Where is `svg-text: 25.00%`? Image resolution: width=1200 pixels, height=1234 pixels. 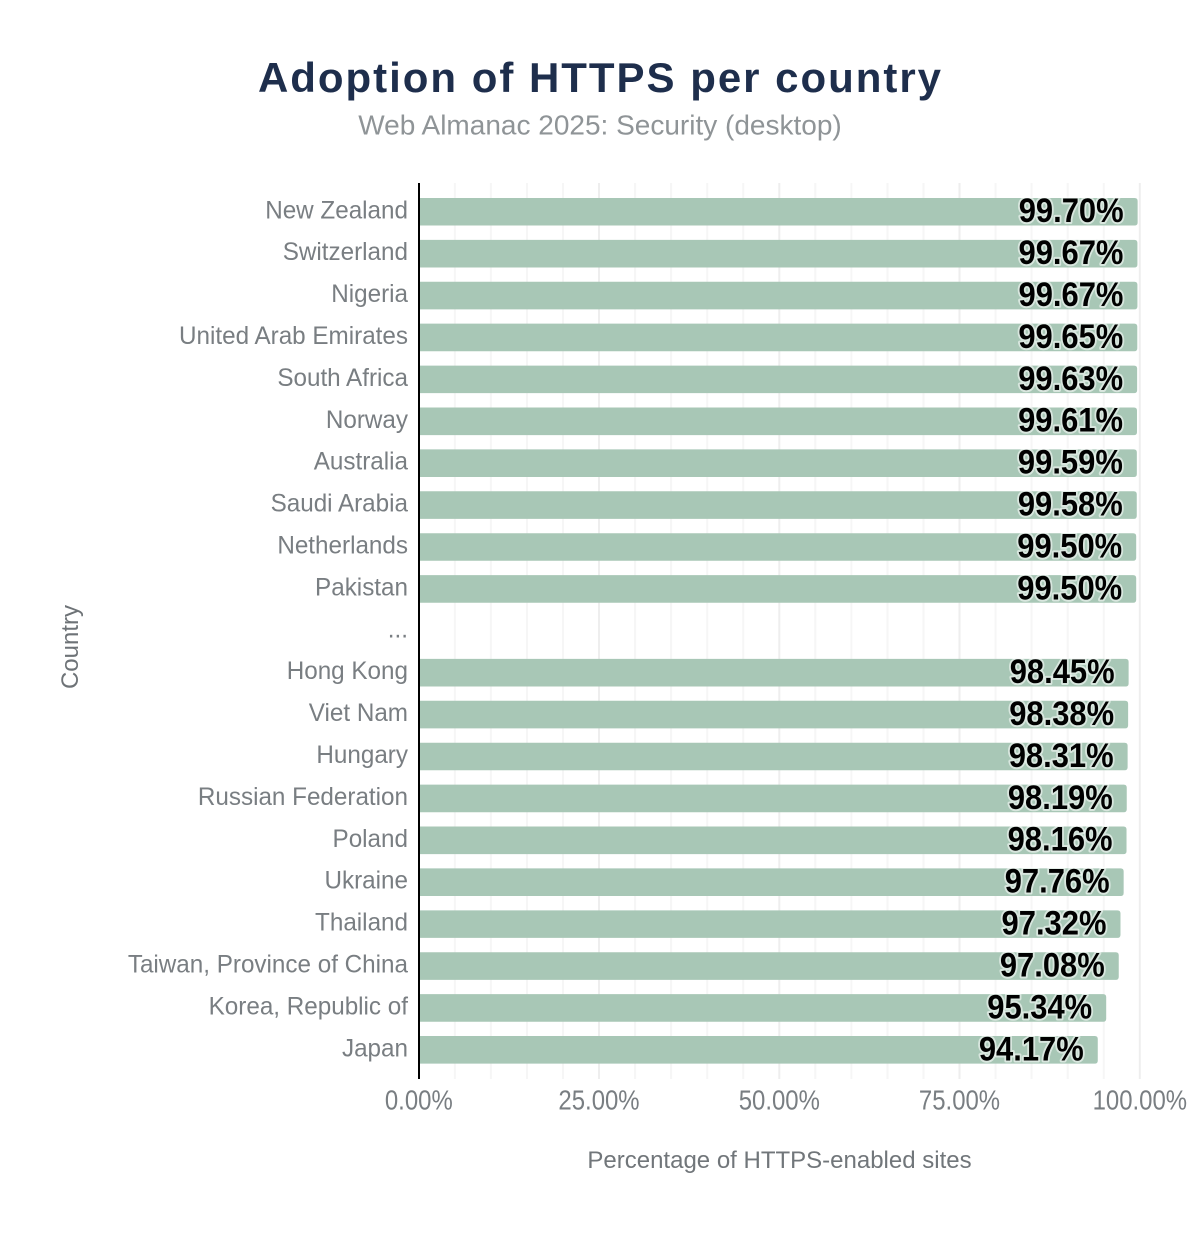 svg-text: 25.00% is located at coordinates (598, 1100).